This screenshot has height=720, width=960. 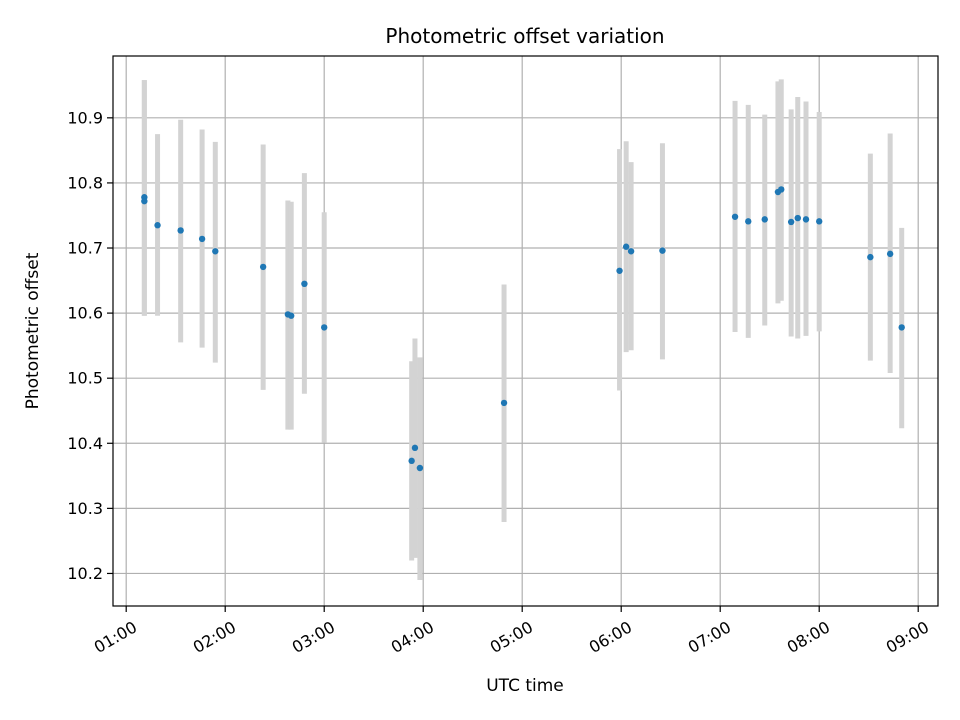 I want to click on y-tick-label: 10.9, so click(x=85, y=117).